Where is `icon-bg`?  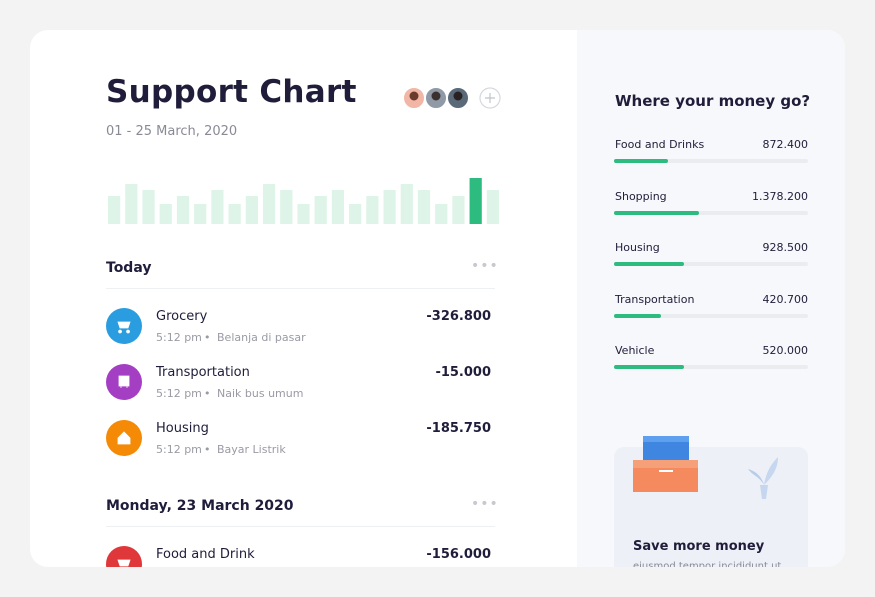
icon-bg is located at coordinates (124, 556).